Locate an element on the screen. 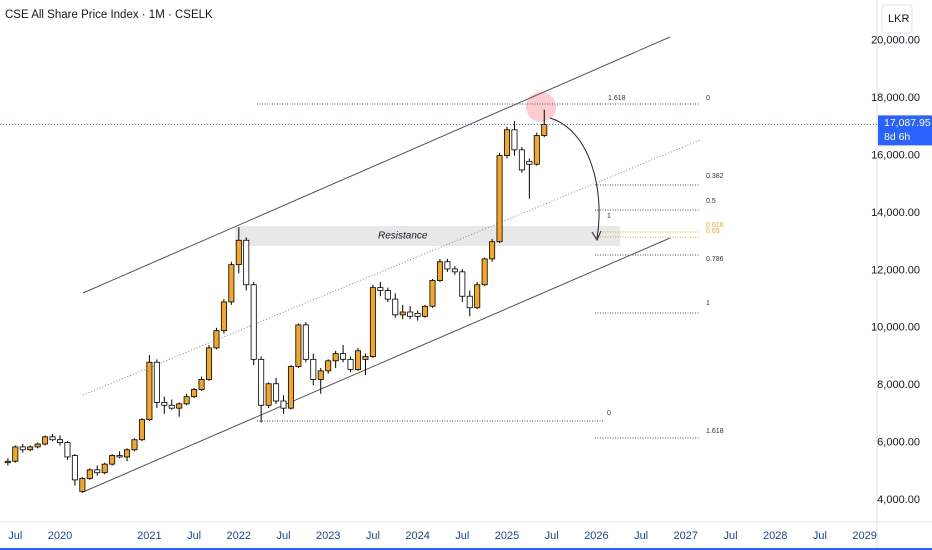  y-tick-label: 20,000.00 is located at coordinates (895, 41).